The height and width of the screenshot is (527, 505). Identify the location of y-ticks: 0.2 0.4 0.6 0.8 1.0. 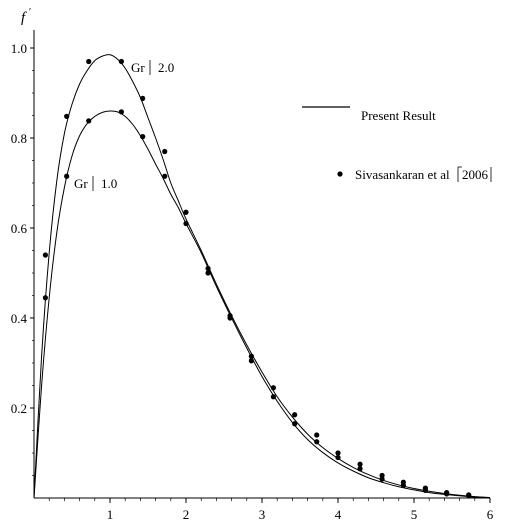
(22, 258).